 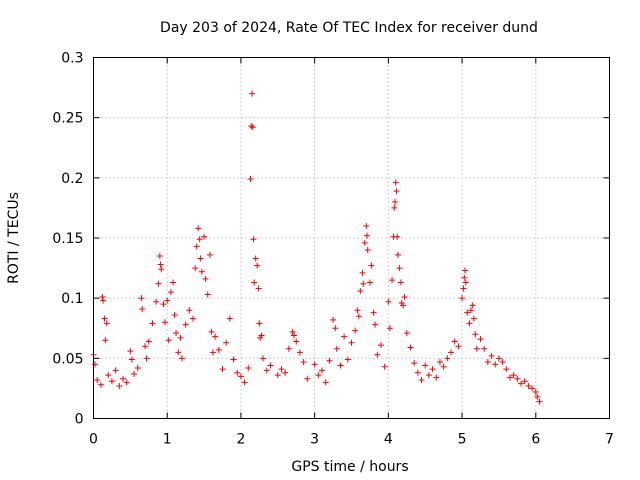 I want to click on x-tick-label: 3, so click(x=314, y=440).